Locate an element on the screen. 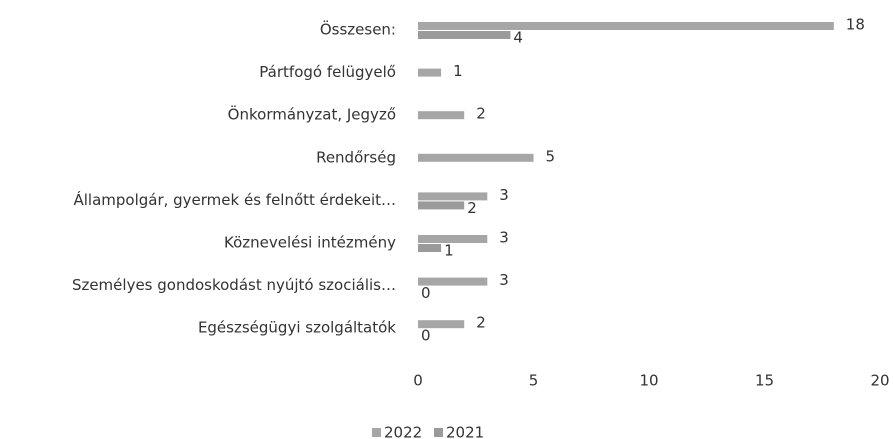 The height and width of the screenshot is (439, 893). y-tick-label: Köznevelési intézmény is located at coordinates (310, 243).